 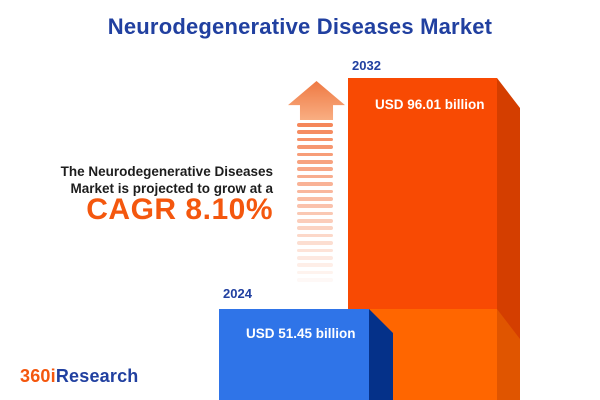 I want to click on bar-2024-year-label: 2024, so click(x=237, y=293).